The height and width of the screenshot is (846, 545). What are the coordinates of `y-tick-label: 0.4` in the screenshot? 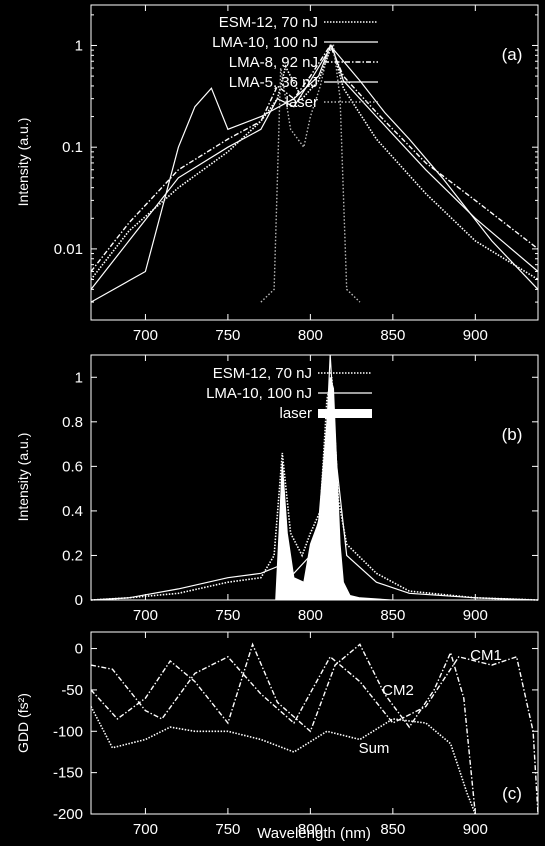 It's located at (72, 511).